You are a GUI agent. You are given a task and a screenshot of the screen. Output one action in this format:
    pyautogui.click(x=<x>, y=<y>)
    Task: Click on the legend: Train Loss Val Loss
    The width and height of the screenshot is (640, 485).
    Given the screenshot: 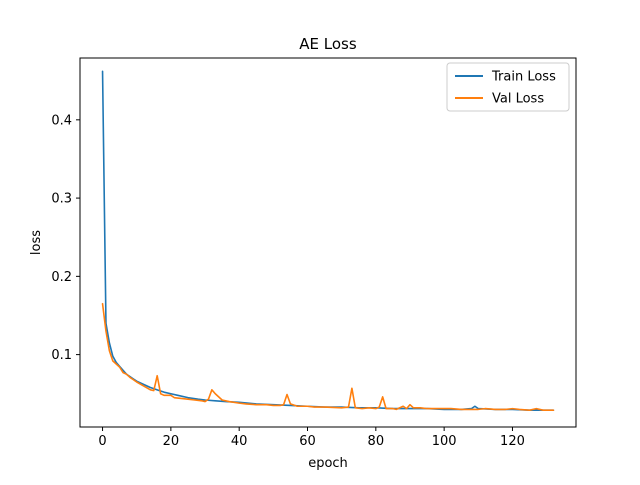 What is the action you would take?
    pyautogui.click(x=508, y=87)
    